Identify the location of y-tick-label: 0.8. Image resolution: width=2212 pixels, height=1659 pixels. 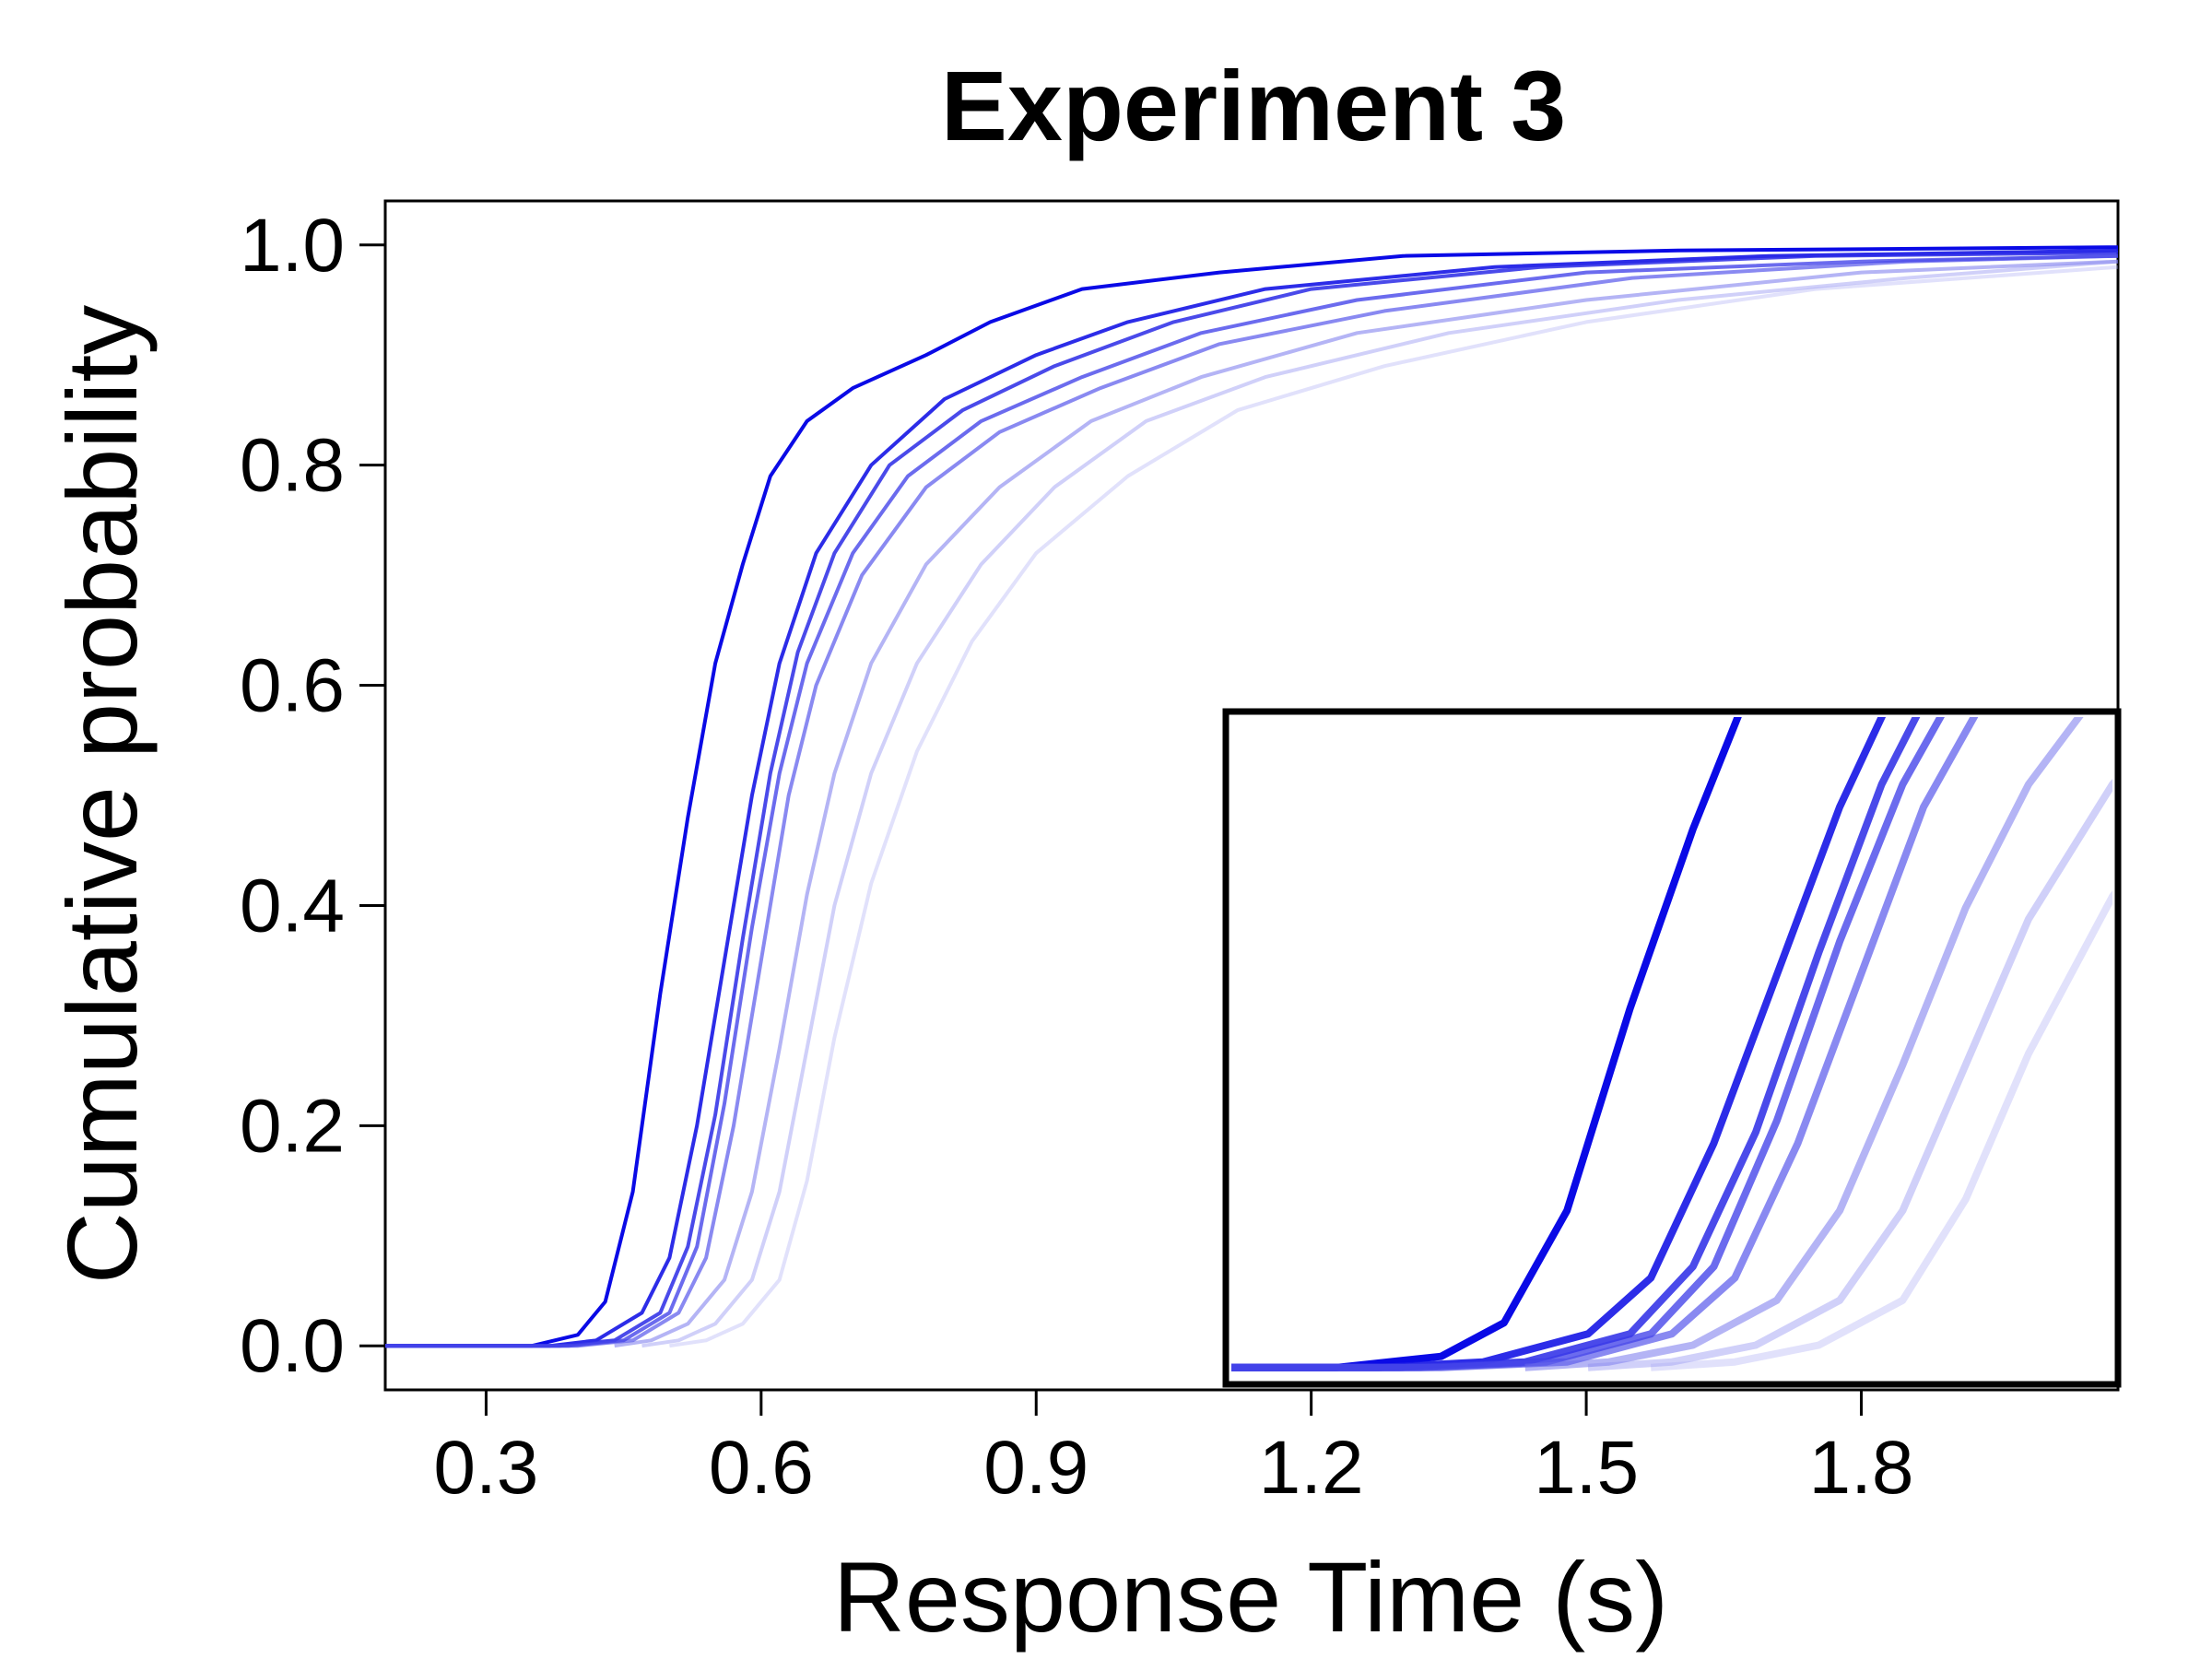
(292, 466).